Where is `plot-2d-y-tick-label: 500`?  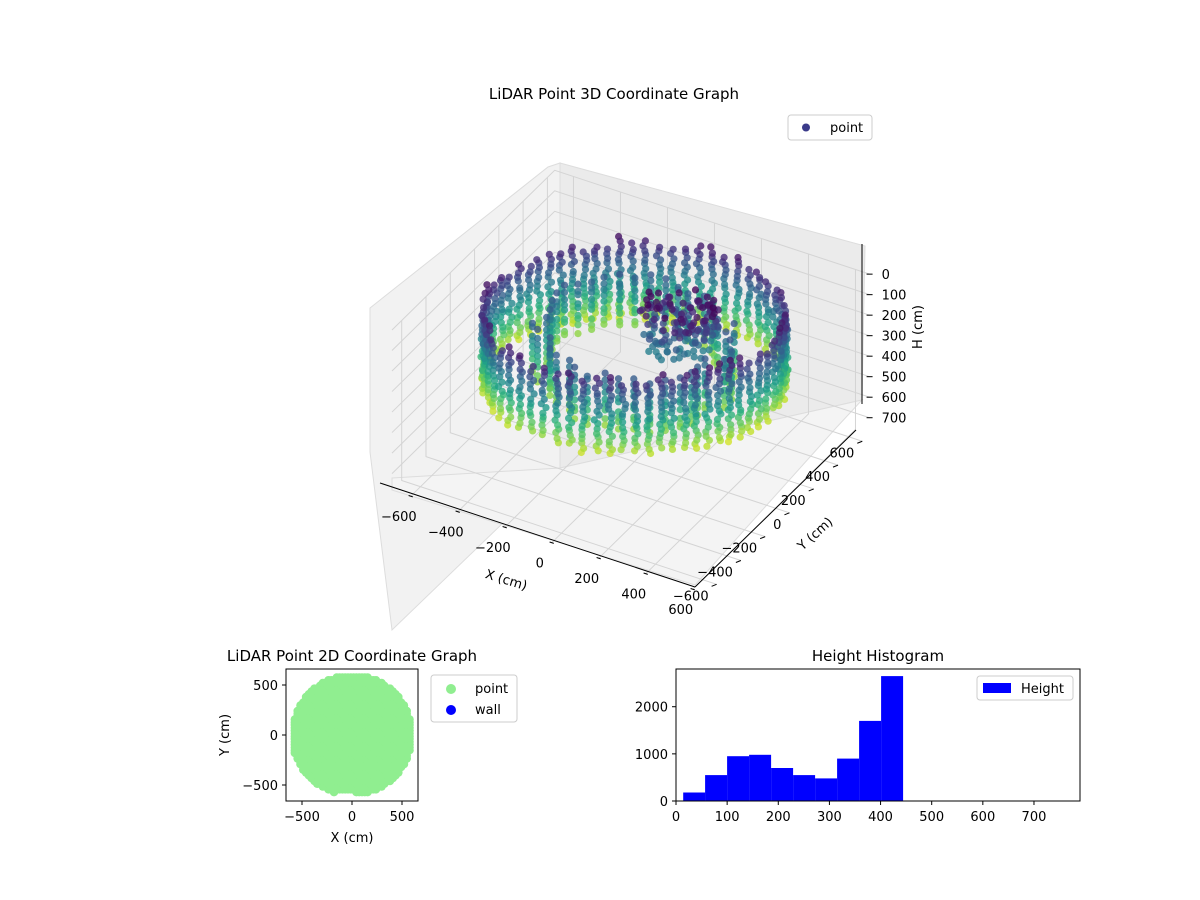 plot-2d-y-tick-label: 500 is located at coordinates (265, 686).